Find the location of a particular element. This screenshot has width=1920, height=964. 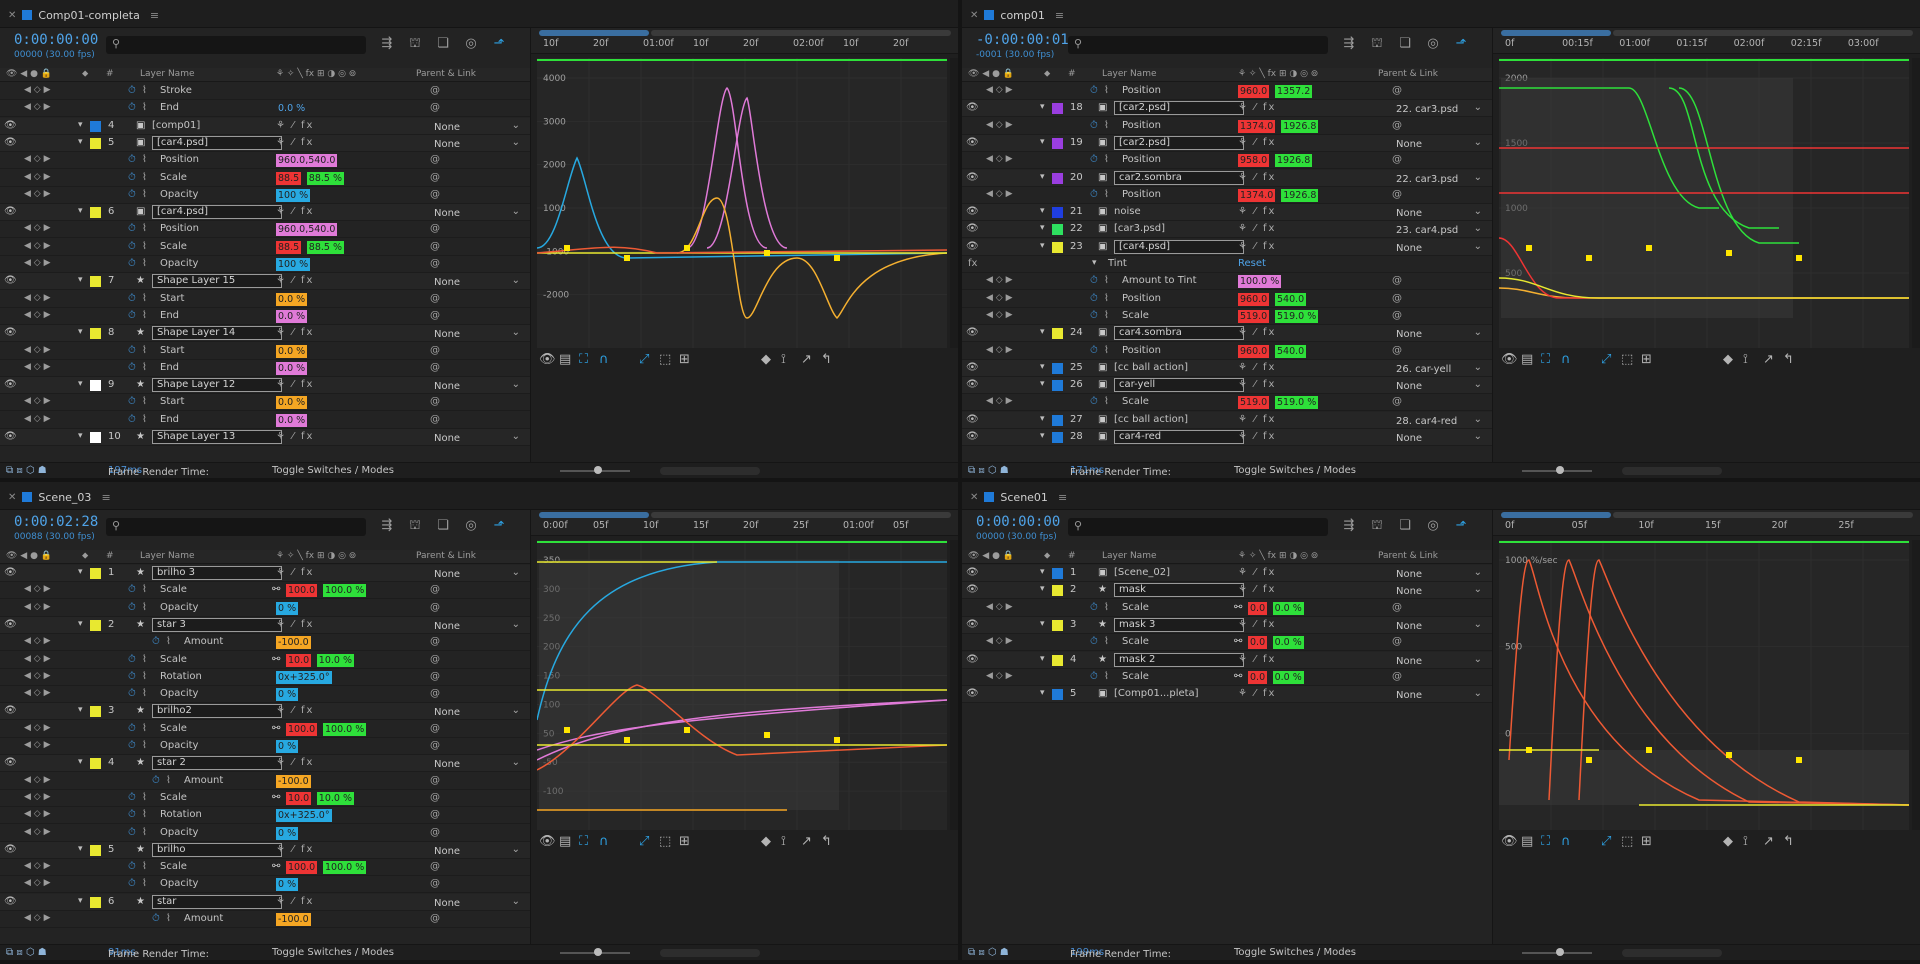

separate-dimensions-icon: ⊞ is located at coordinates (684, 841).